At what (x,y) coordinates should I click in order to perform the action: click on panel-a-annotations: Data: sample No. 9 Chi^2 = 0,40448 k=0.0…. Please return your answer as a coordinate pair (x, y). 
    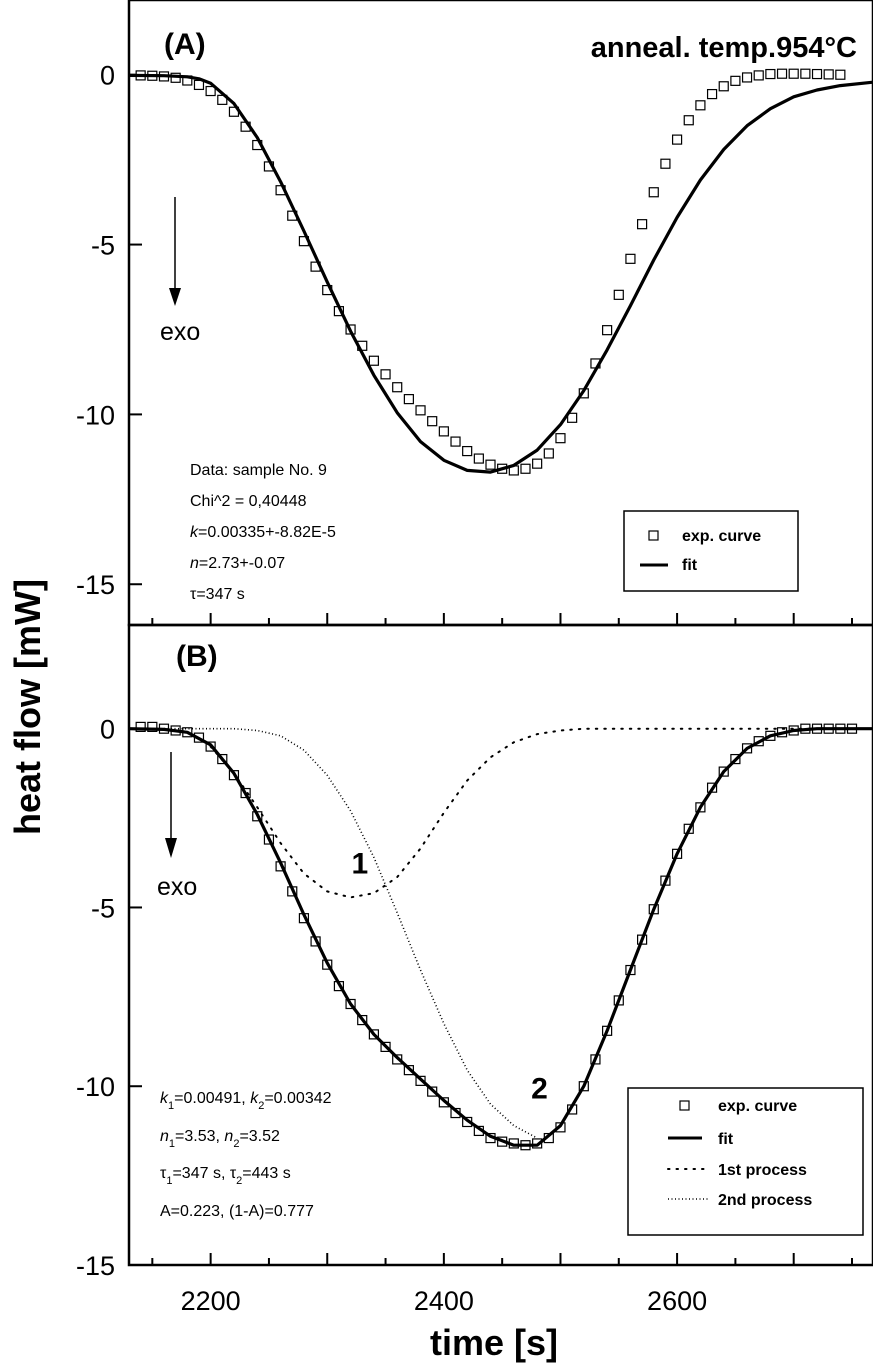
    Looking at the image, I should click on (263, 532).